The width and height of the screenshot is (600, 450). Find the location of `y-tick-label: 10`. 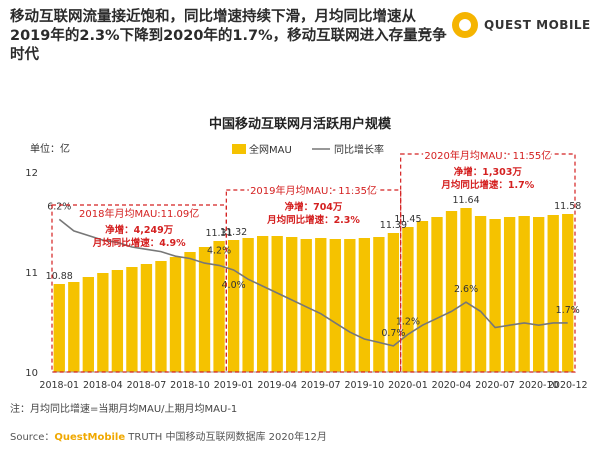

y-tick-label: 10 is located at coordinates (31, 373).